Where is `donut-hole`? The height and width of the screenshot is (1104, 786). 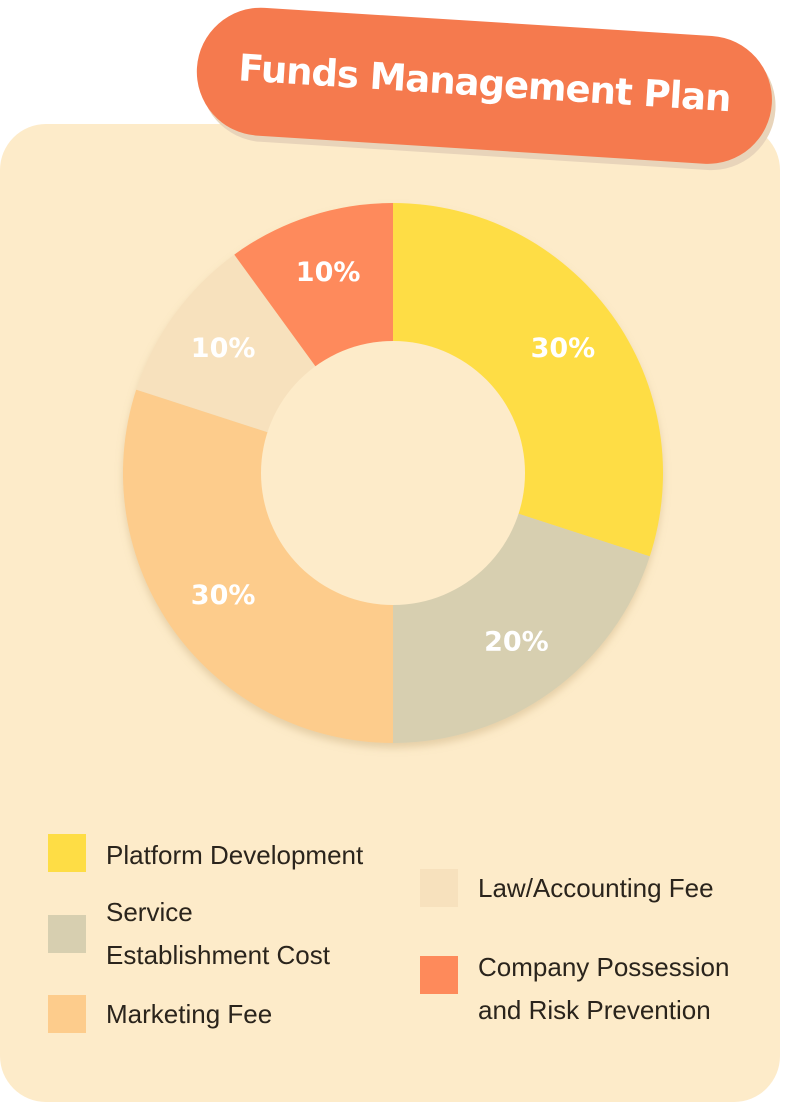 donut-hole is located at coordinates (393, 473).